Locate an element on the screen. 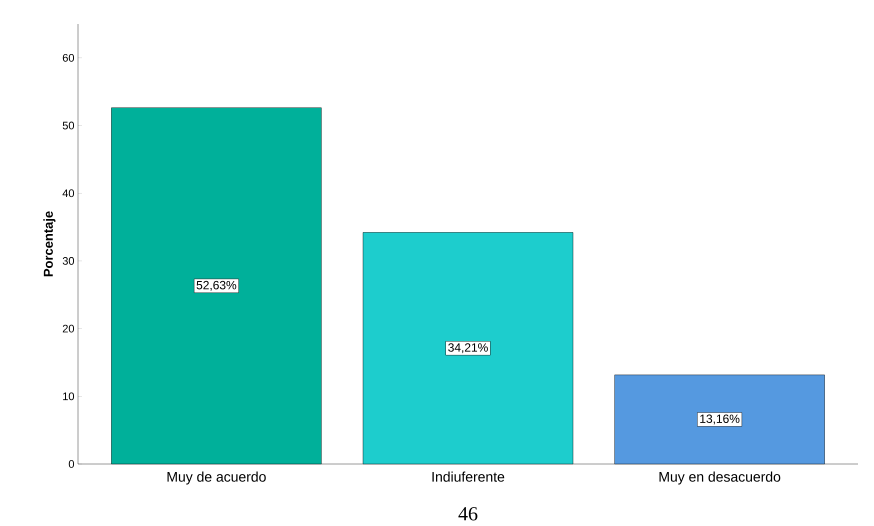 The height and width of the screenshot is (526, 874). y-tick-label: 20 is located at coordinates (68, 328).